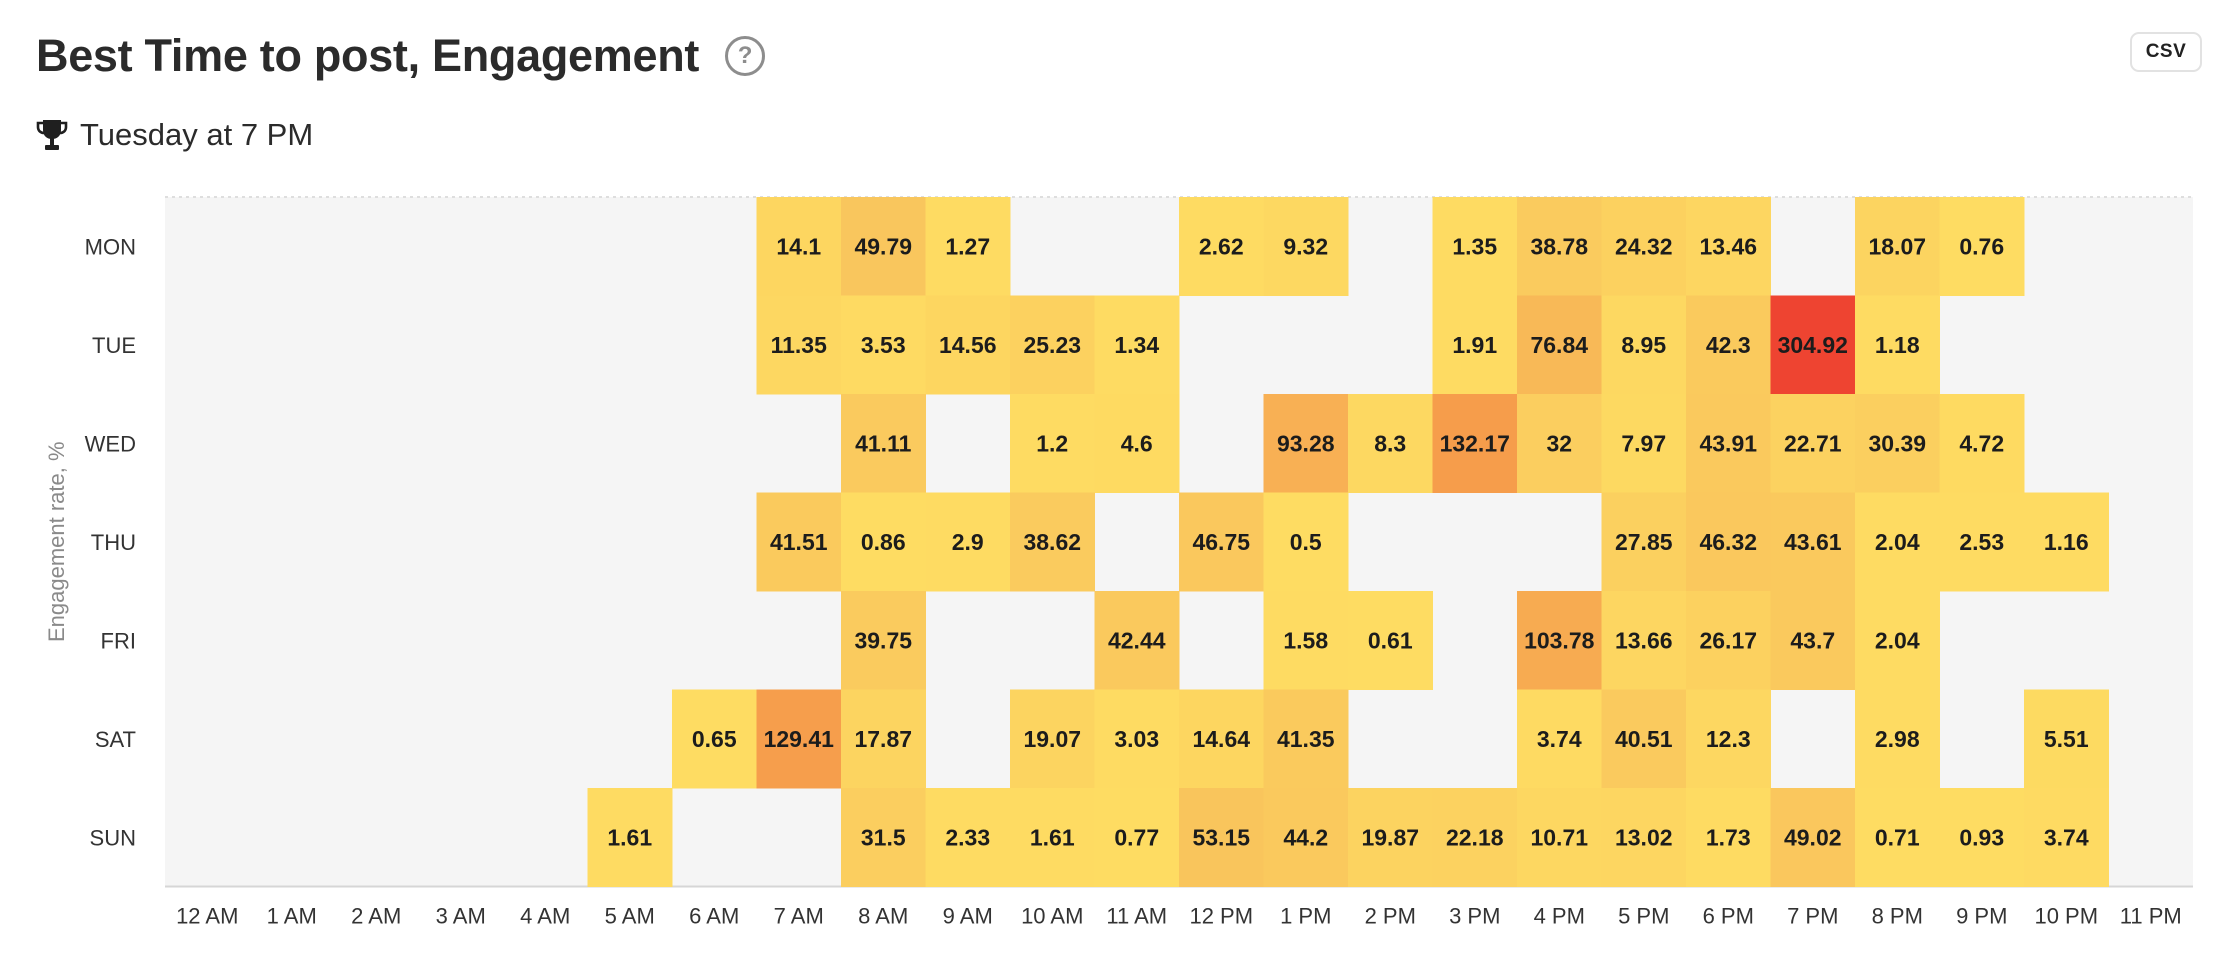 The width and height of the screenshot is (2220, 954). What do you see at coordinates (1137, 345) in the screenshot?
I see `heatmap-cell-tue-11am` at bounding box center [1137, 345].